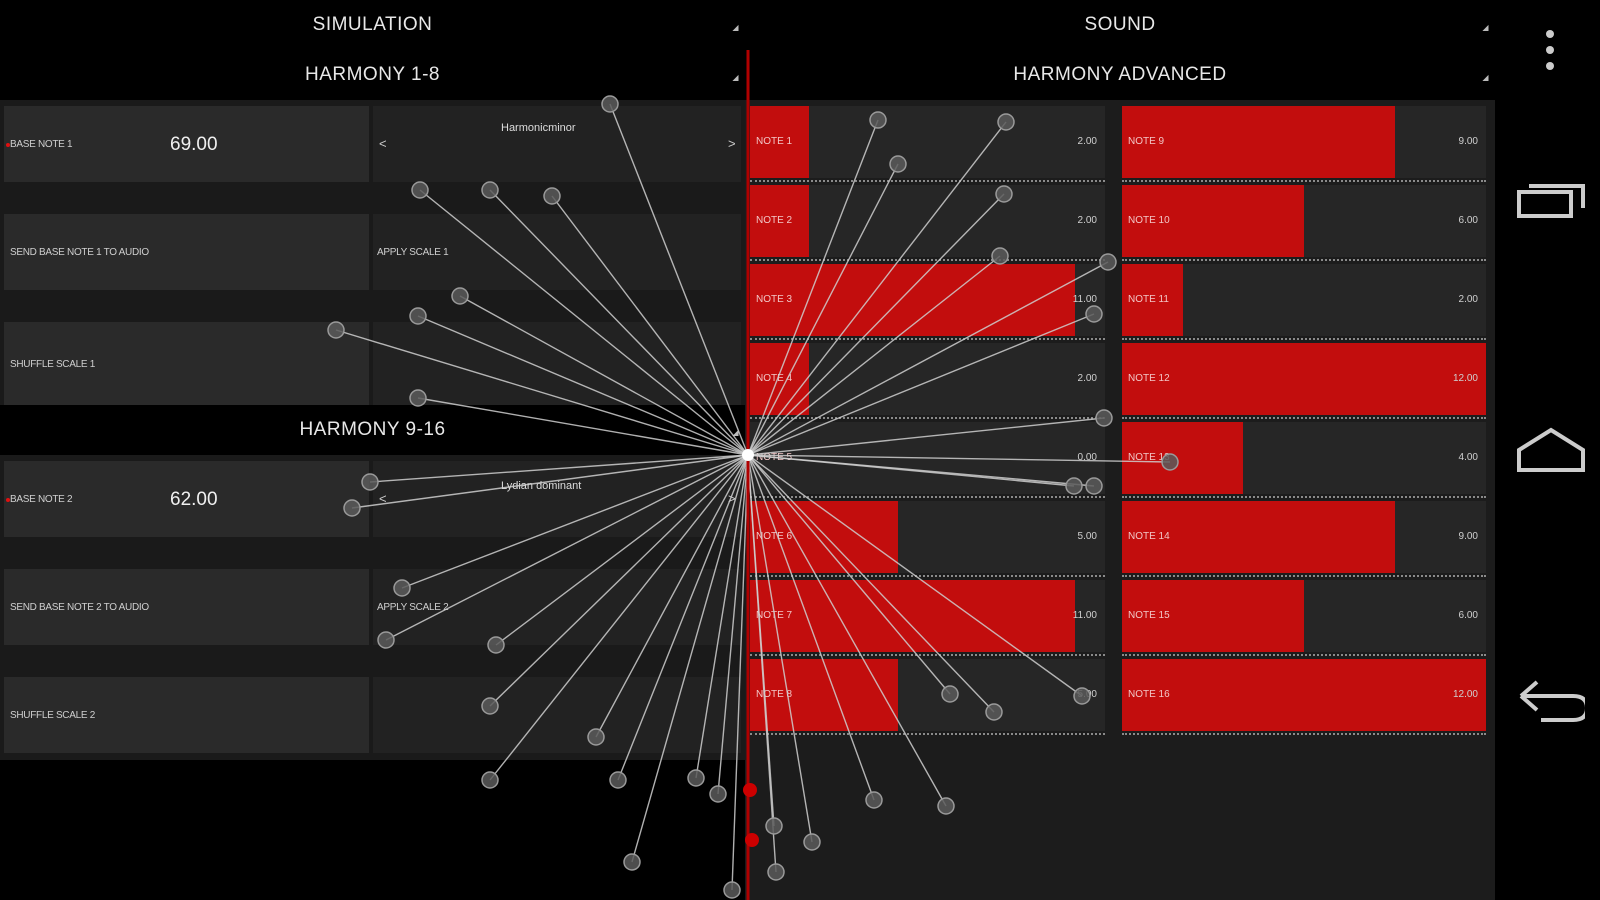  I want to click on prev-scale-1-arrow: <, so click(383, 143).